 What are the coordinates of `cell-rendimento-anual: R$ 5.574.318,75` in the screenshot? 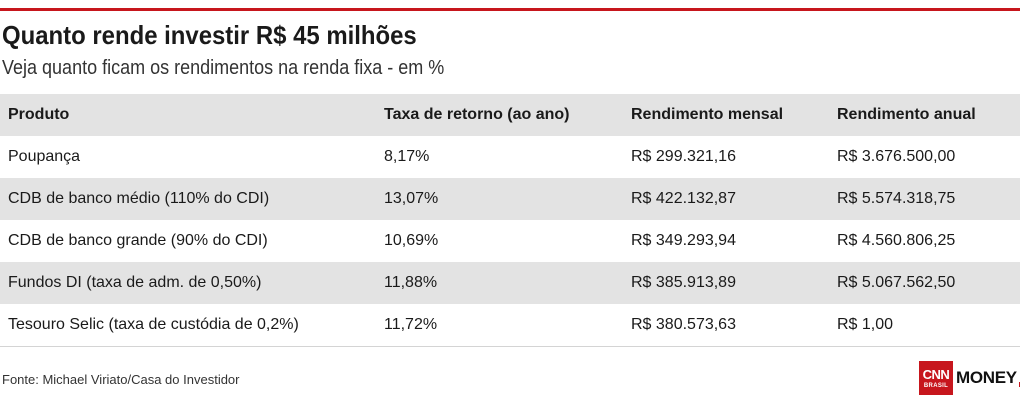 It's located at (924, 199).